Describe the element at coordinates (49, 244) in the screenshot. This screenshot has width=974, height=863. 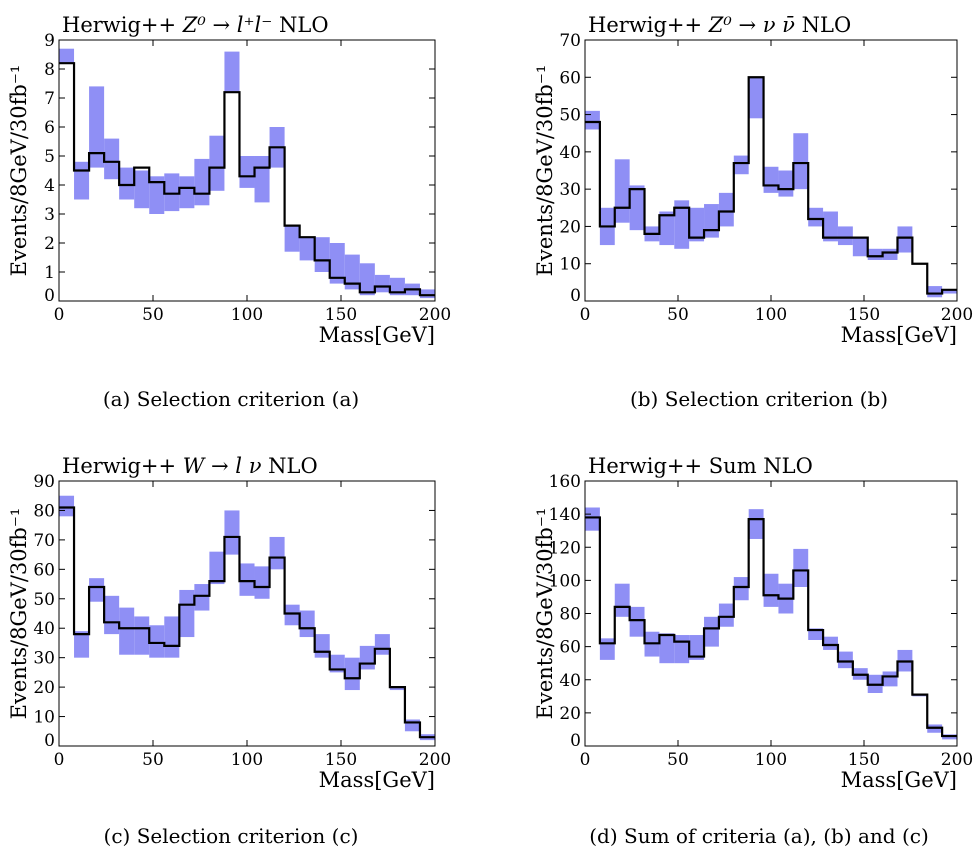
I see `y-tick-label: 2` at that location.